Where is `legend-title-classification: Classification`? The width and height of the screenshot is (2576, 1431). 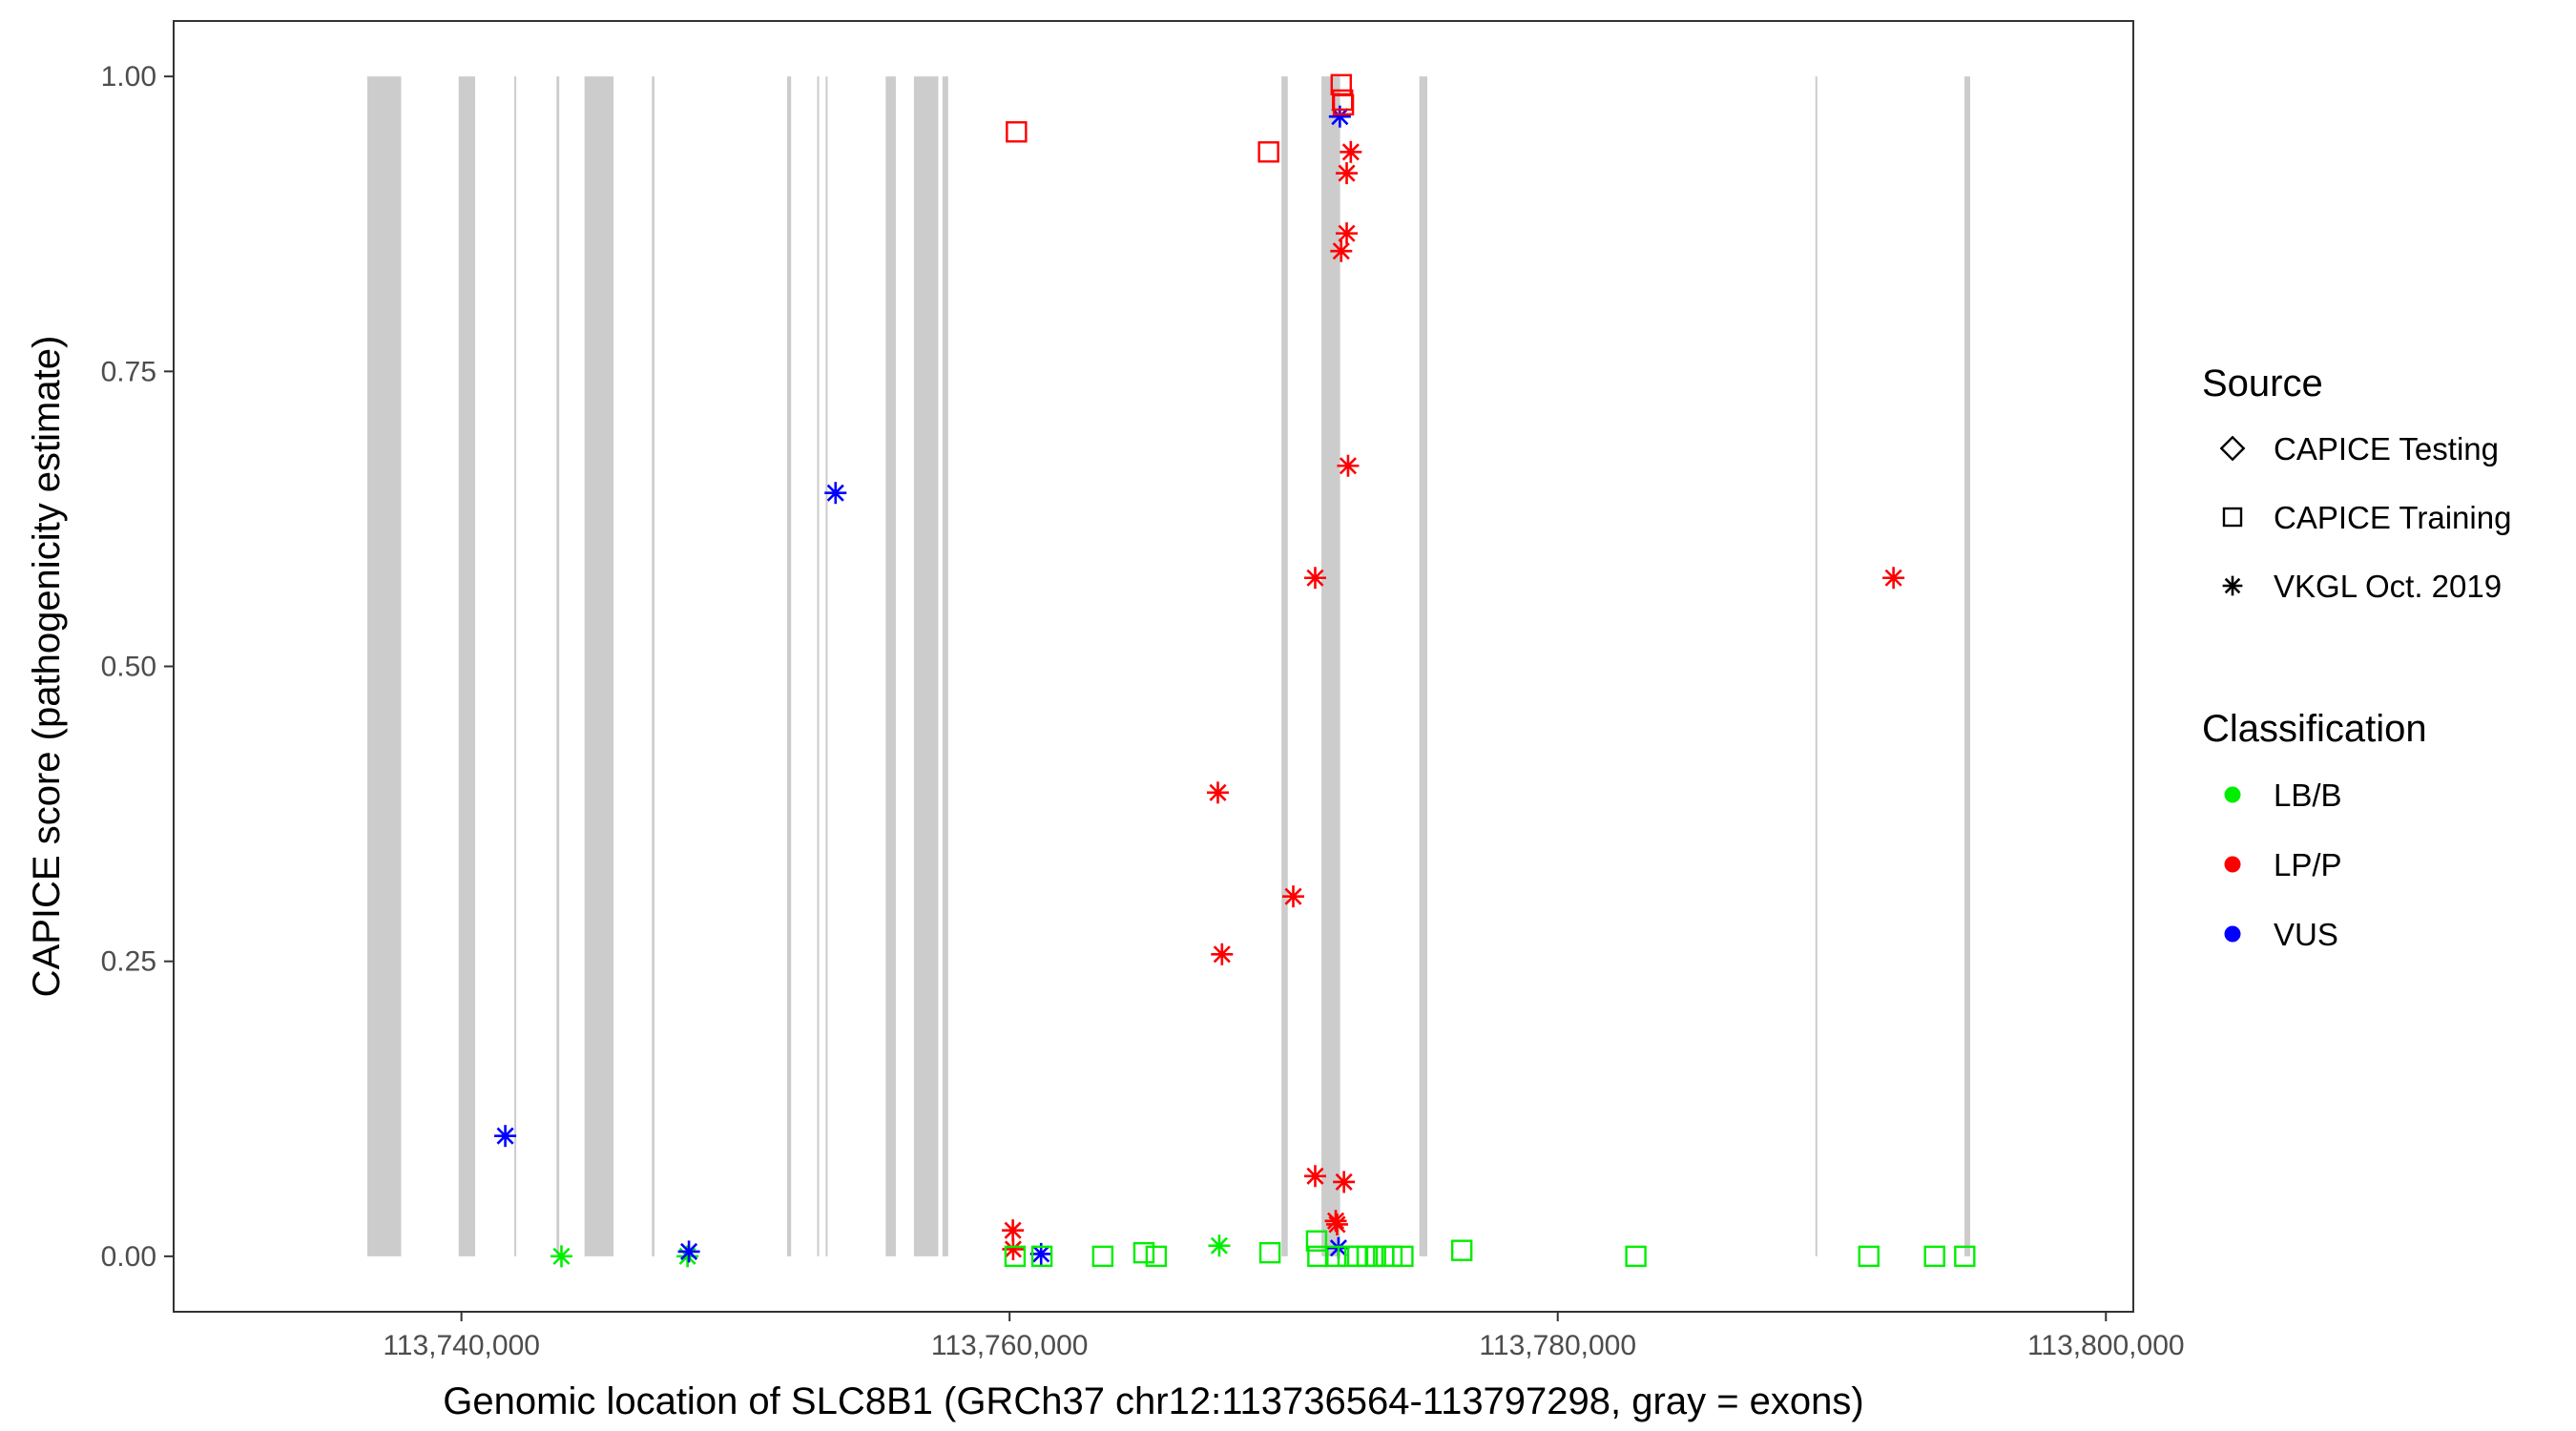 legend-title-classification: Classification is located at coordinates (2314, 729).